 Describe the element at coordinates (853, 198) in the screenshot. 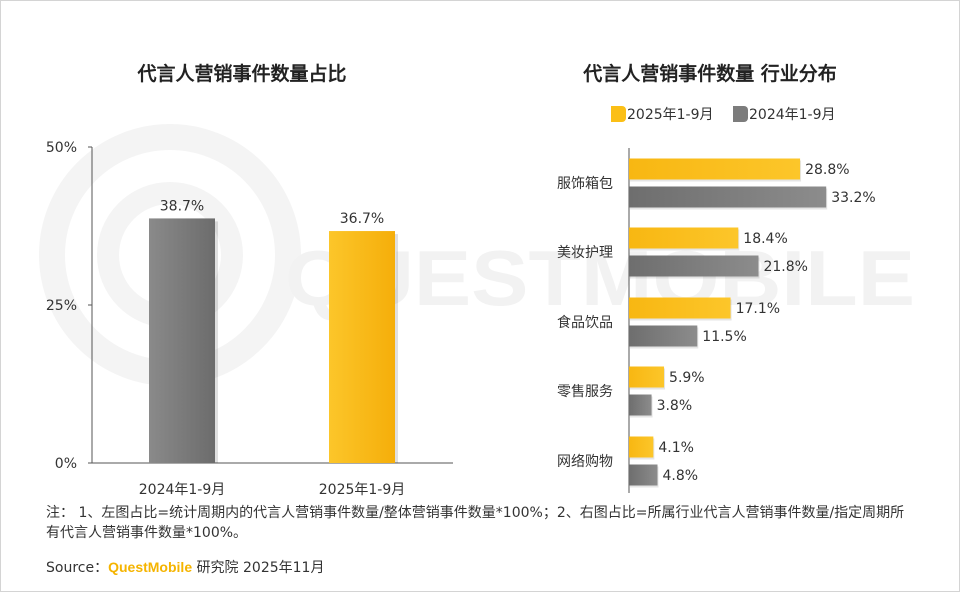

I see `hbar-value-label: 33.2%` at that location.